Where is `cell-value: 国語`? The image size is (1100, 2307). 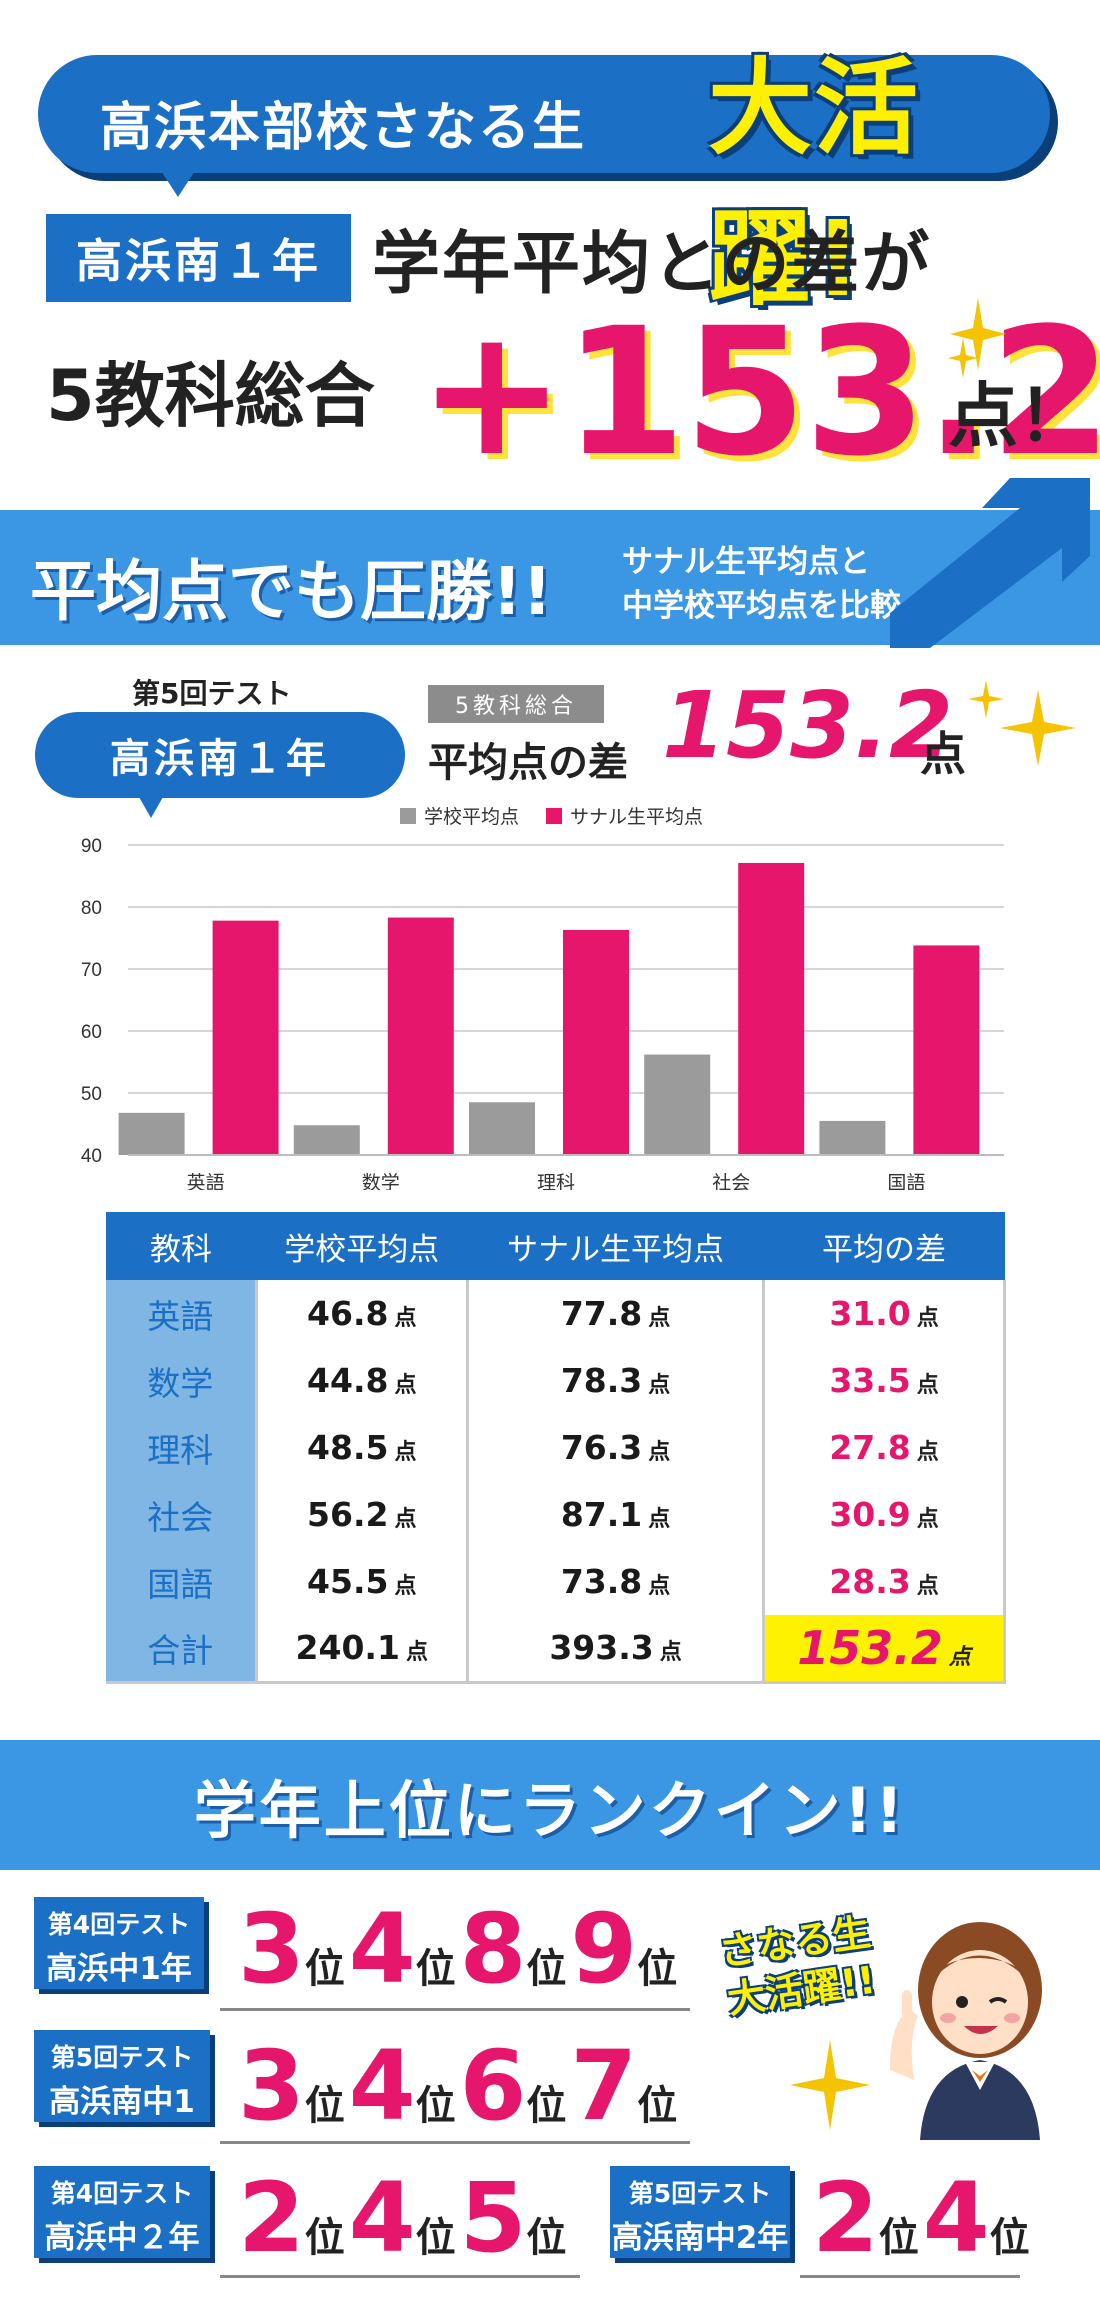
cell-value: 国語 is located at coordinates (180, 1584).